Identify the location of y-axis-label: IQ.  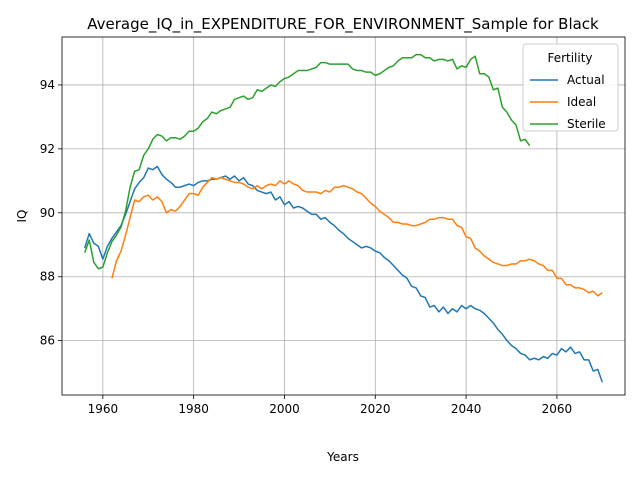
(22, 216).